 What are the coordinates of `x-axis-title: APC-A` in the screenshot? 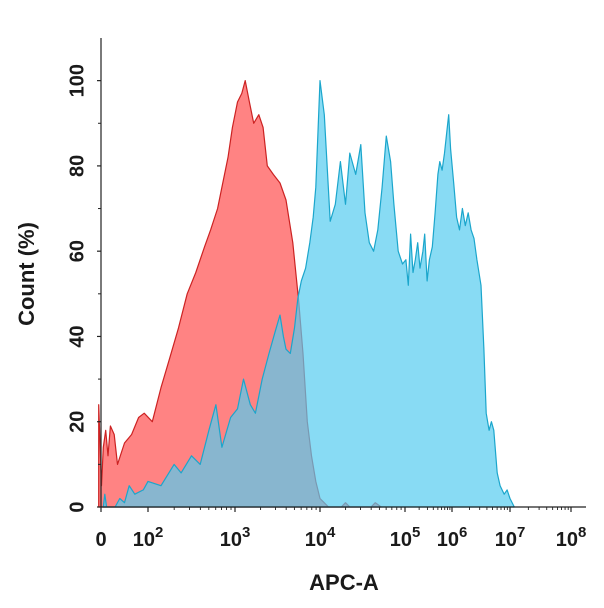 It's located at (344, 582).